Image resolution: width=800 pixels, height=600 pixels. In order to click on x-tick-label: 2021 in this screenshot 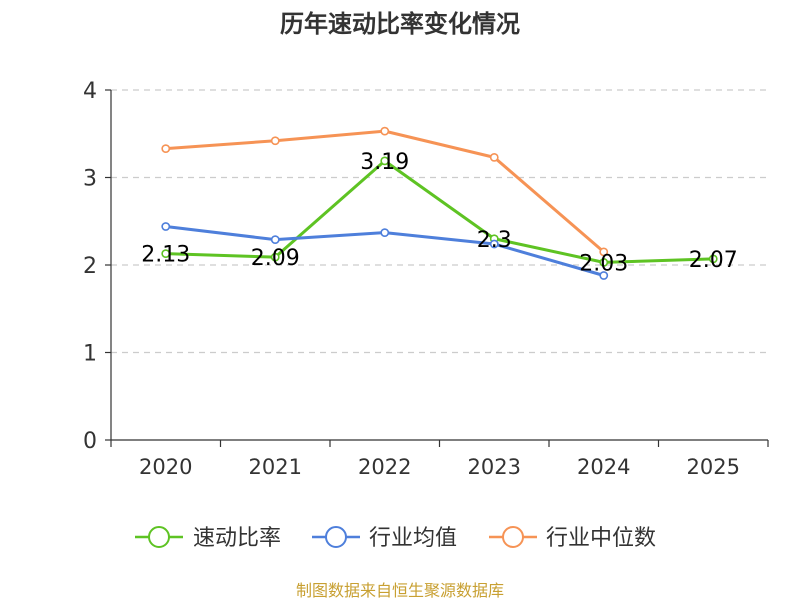, I will do `click(275, 467)`.